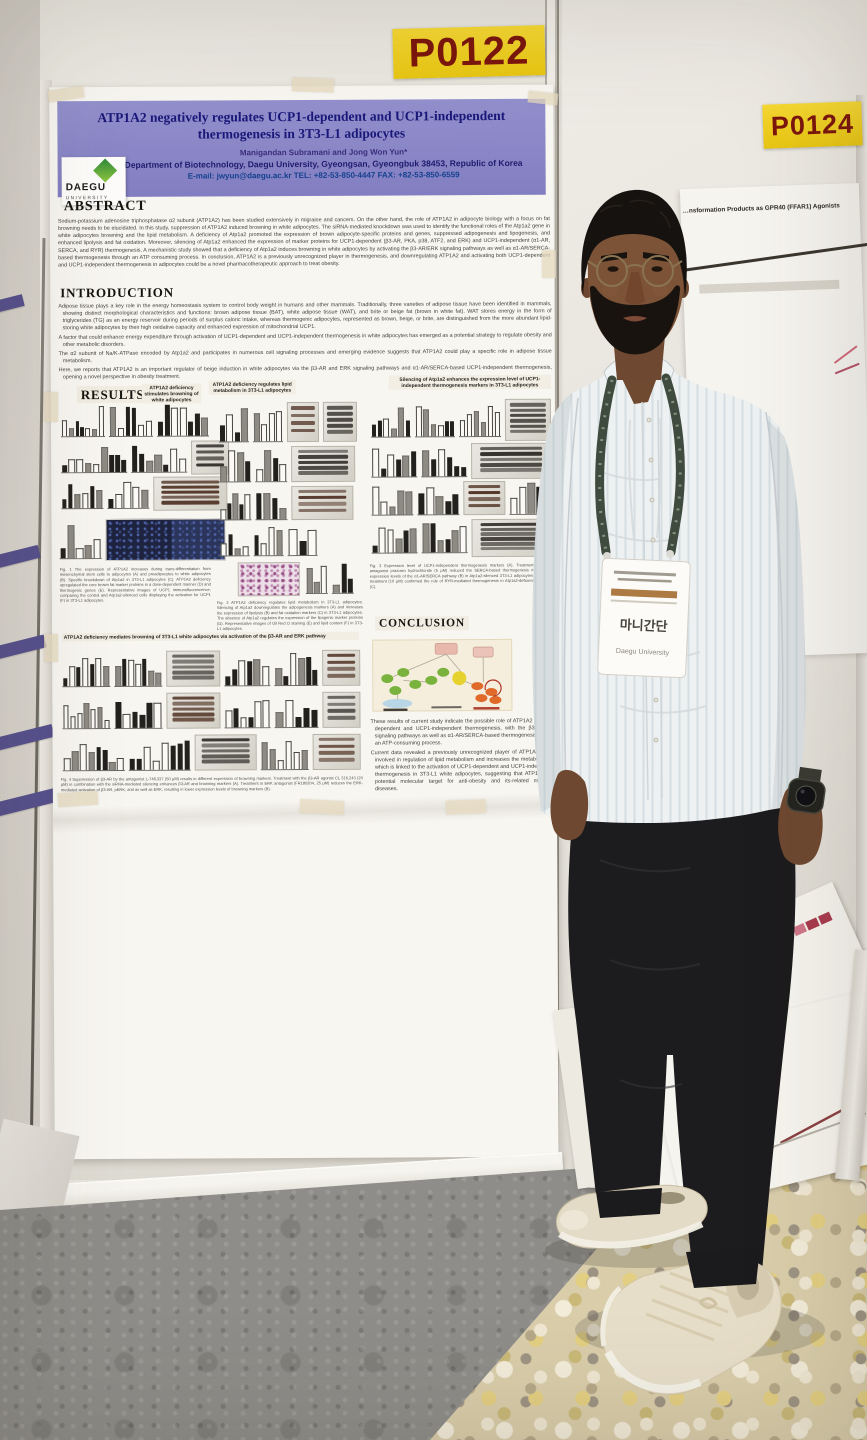  What do you see at coordinates (635, 257) in the screenshot?
I see `eyebrows` at bounding box center [635, 257].